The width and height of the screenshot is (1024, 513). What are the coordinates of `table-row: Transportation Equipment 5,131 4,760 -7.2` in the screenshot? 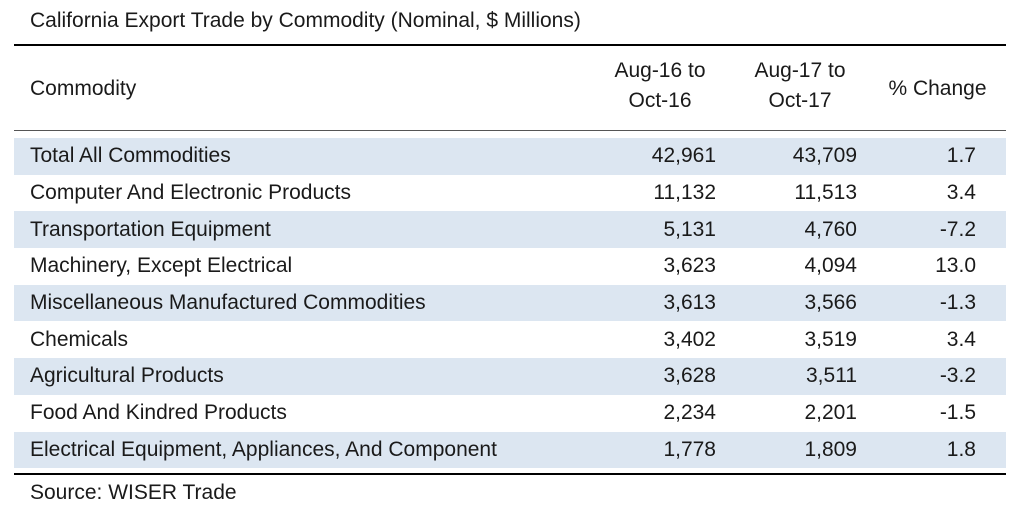 It's located at (510, 230).